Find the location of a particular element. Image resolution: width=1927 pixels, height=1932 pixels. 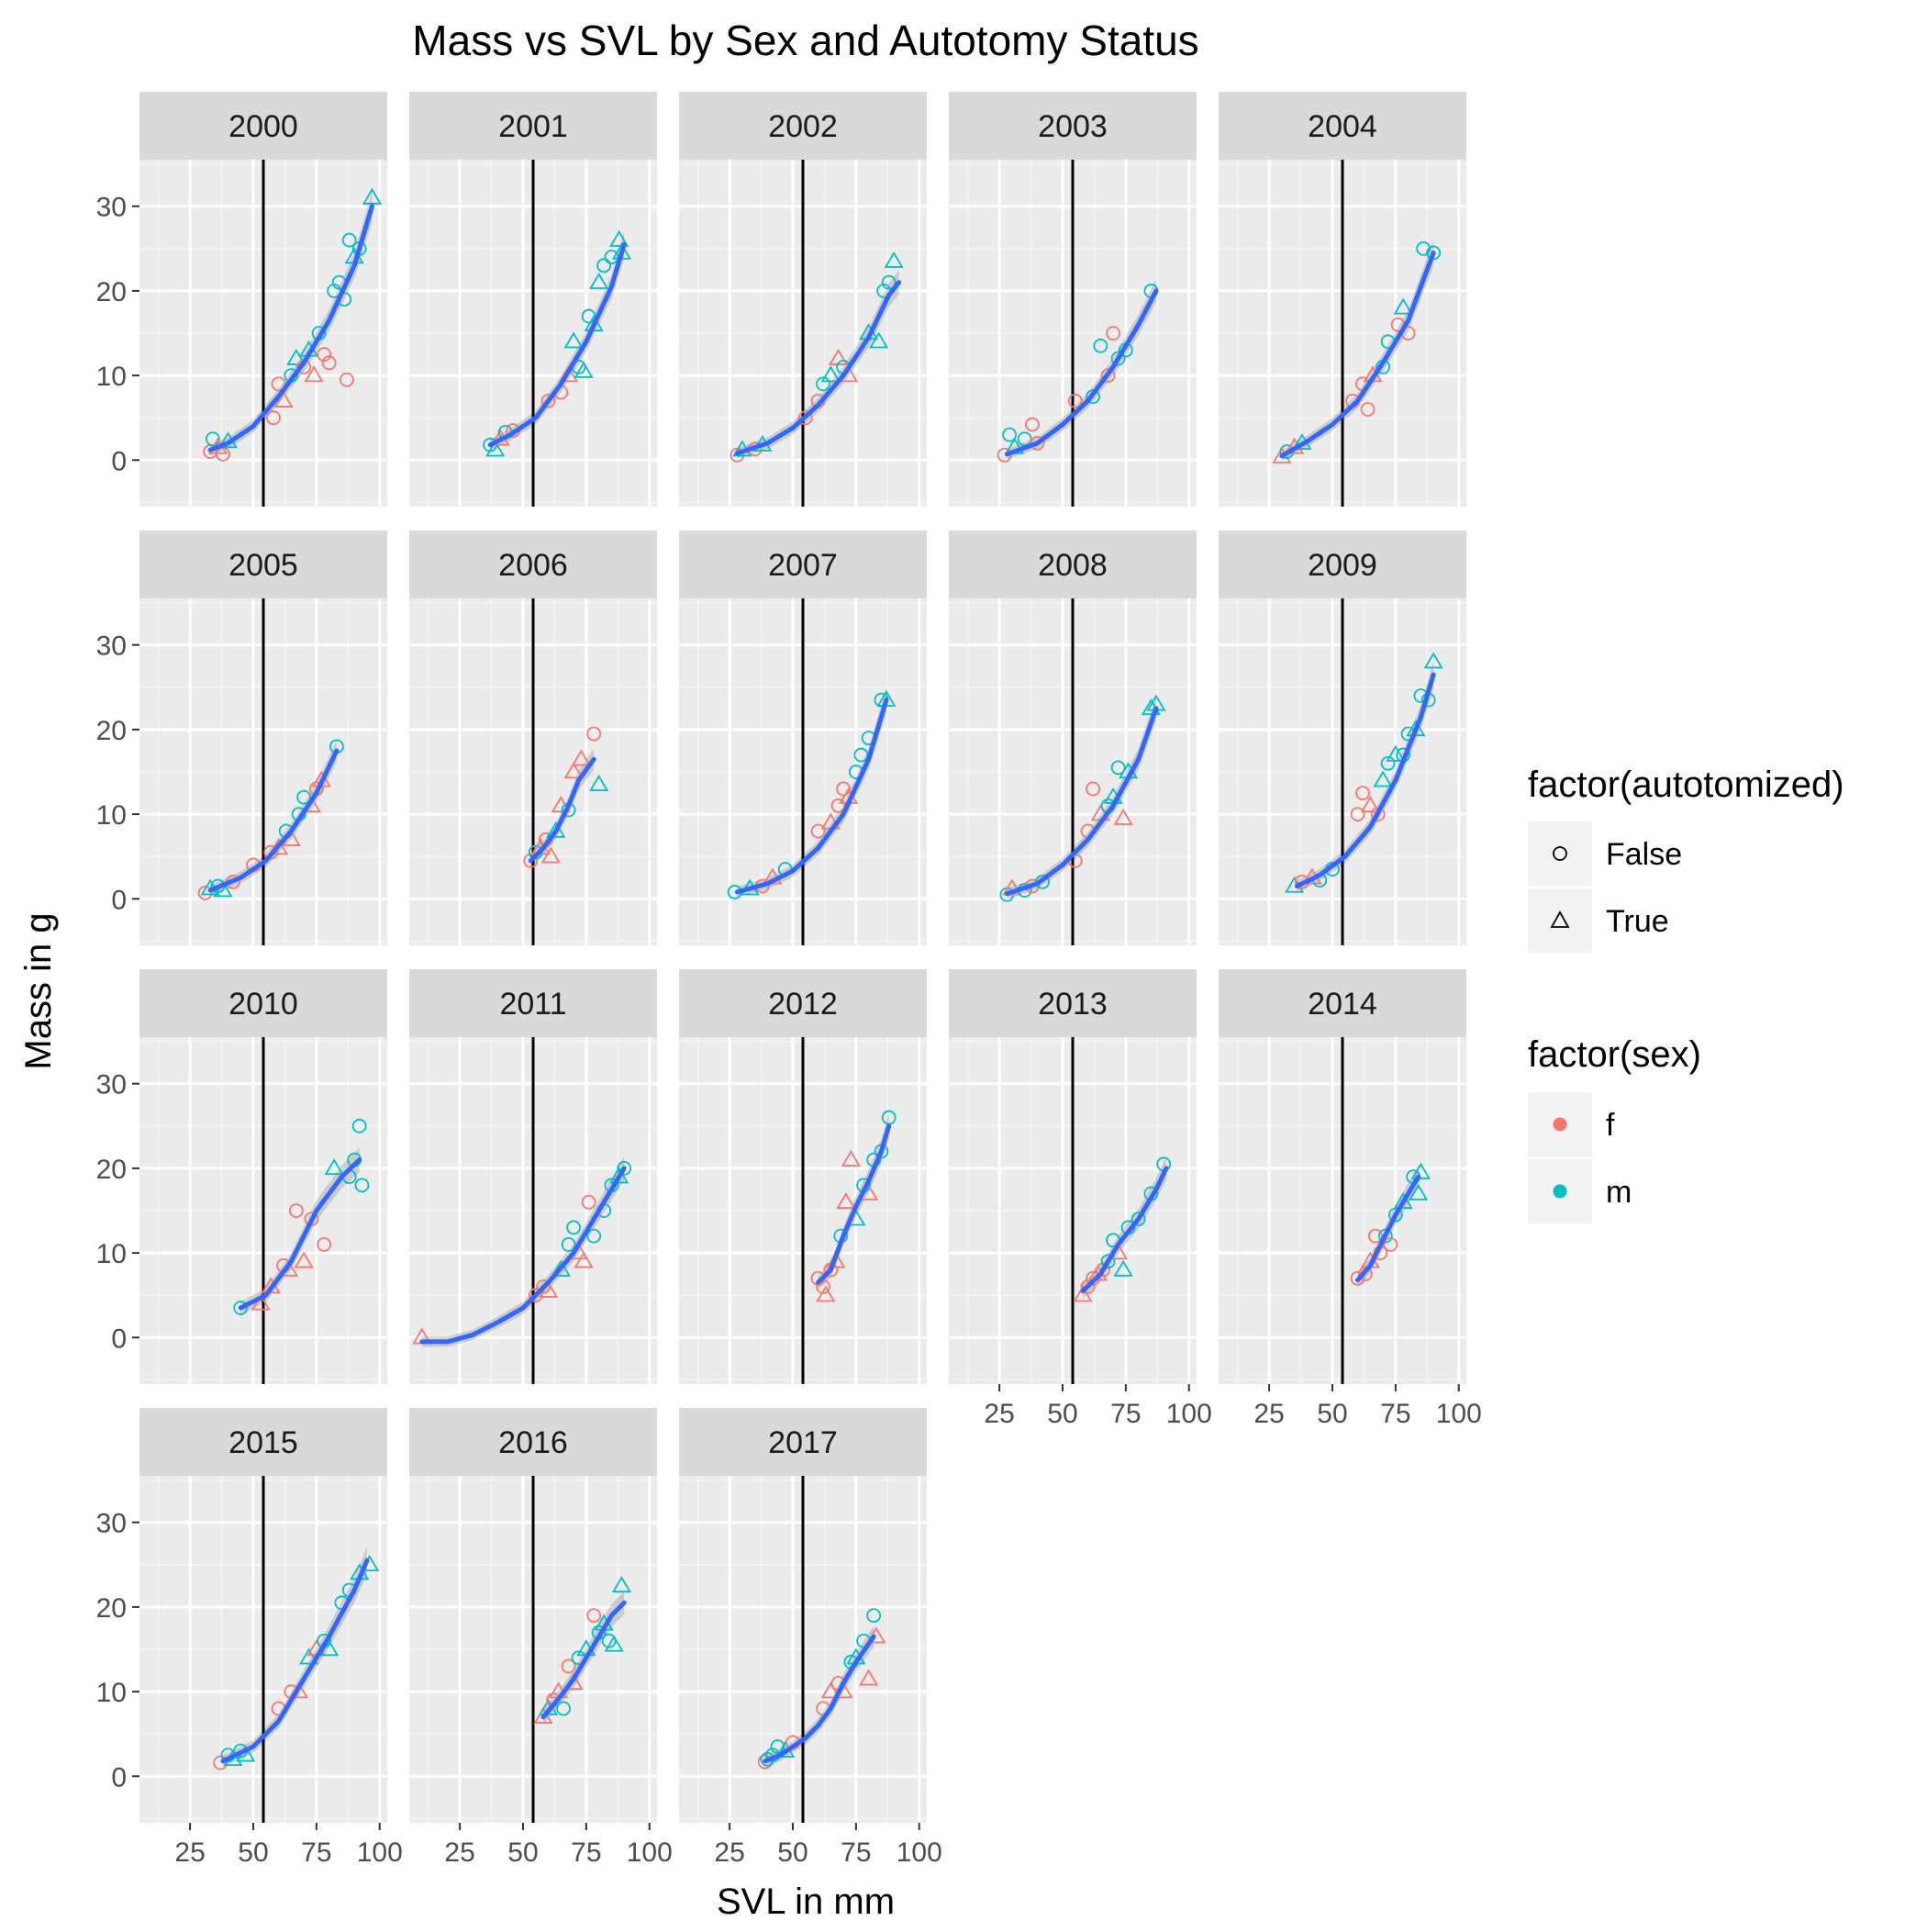

facet-panel-2007: 2007 is located at coordinates (803, 737).